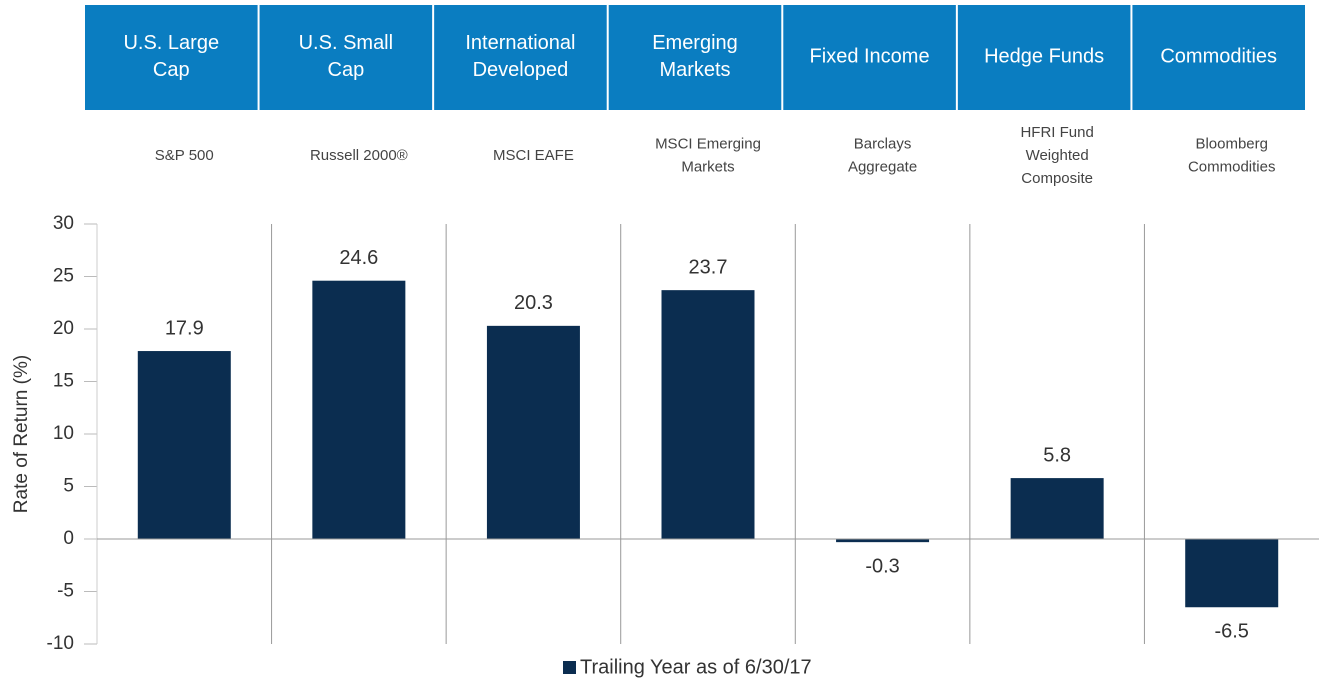  What do you see at coordinates (707, 166) in the screenshot?
I see `benchmark-label: Markets` at bounding box center [707, 166].